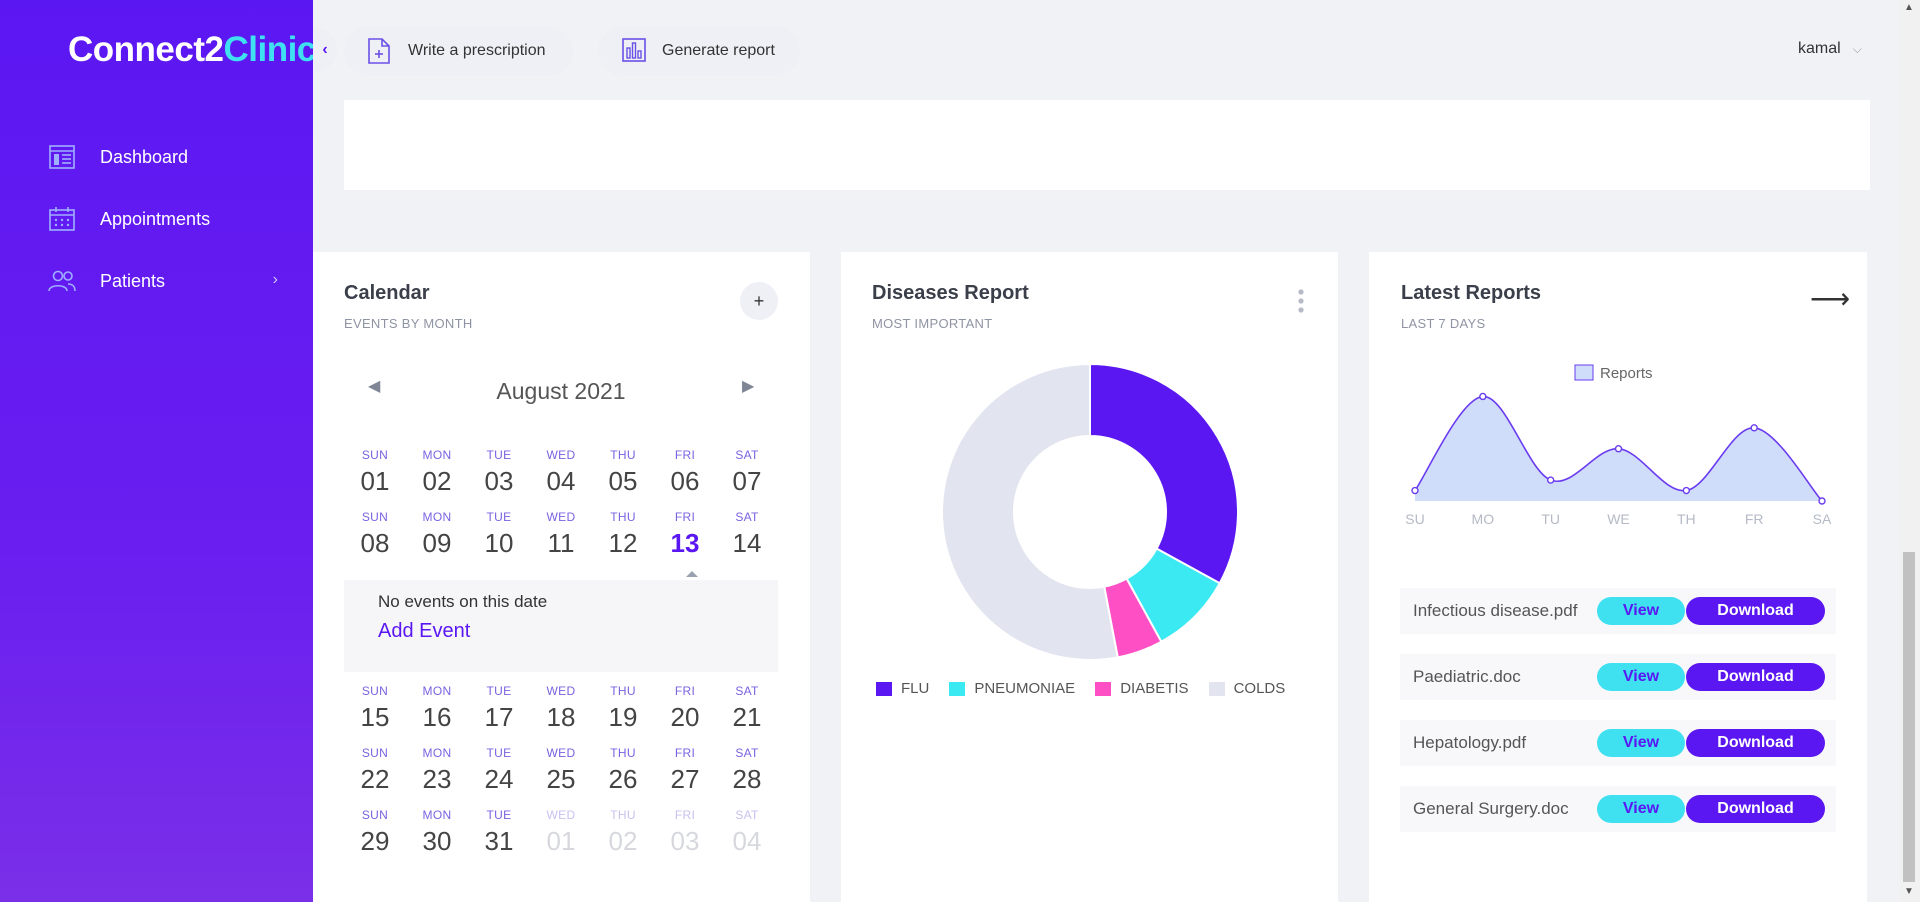 This screenshot has height=902, width=1920. Describe the element at coordinates (1012, 688) in the screenshot. I see `legend-item: PNEUMONIAE` at that location.